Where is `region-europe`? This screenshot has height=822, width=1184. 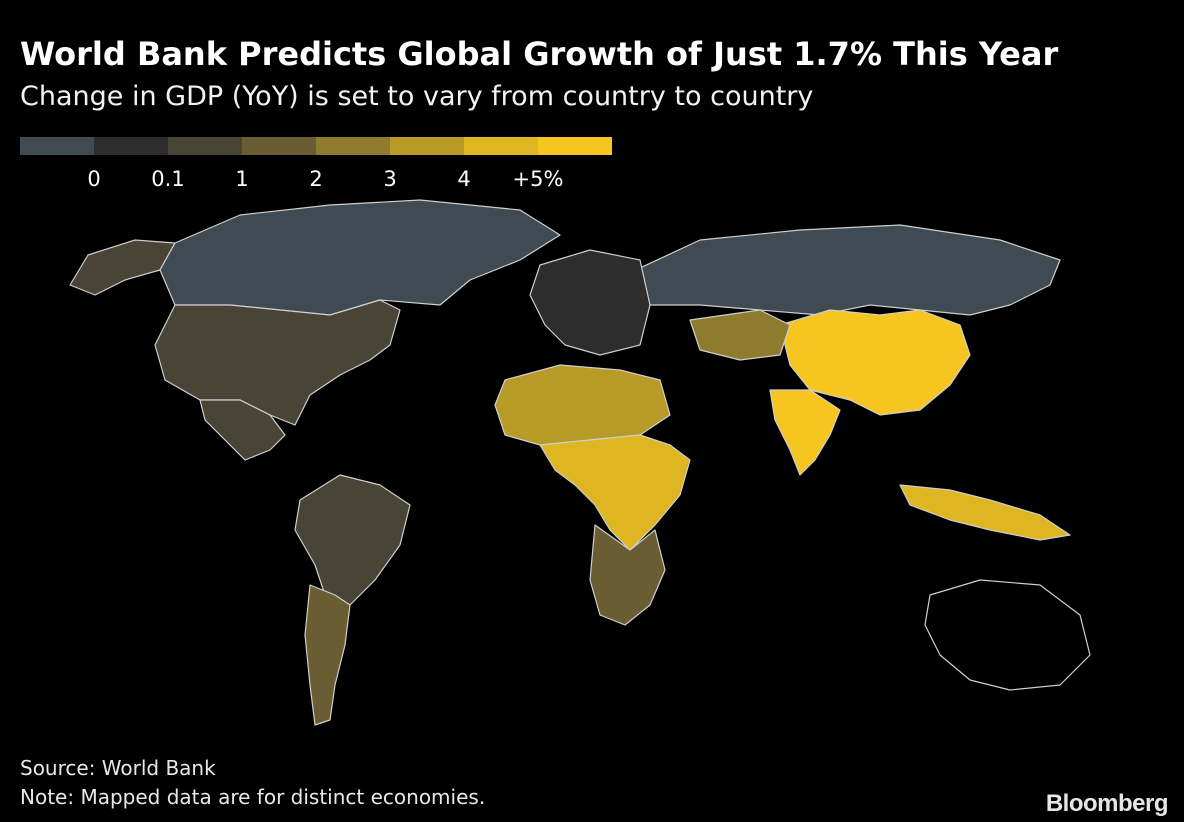 region-europe is located at coordinates (590, 302).